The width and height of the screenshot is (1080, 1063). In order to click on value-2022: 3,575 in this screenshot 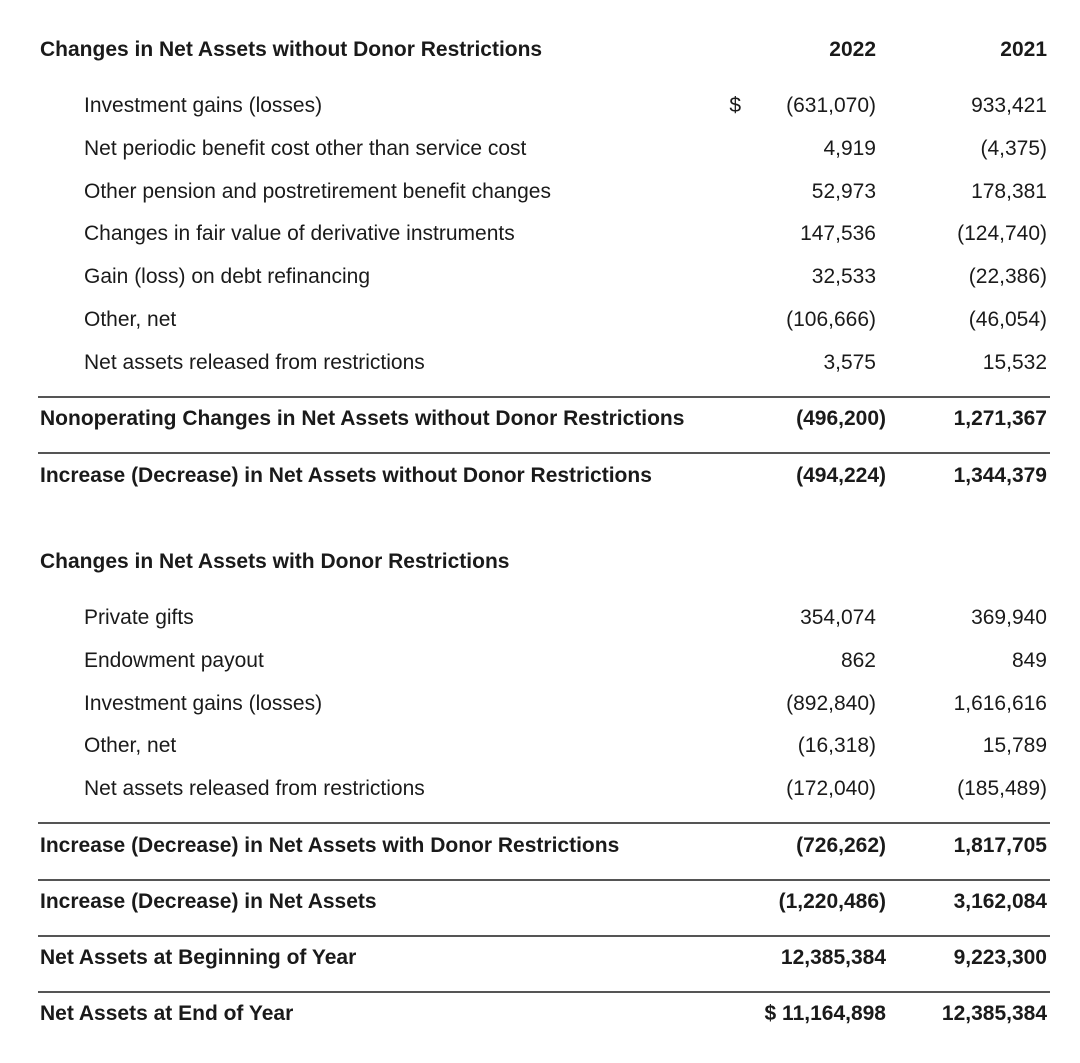, I will do `click(849, 362)`.